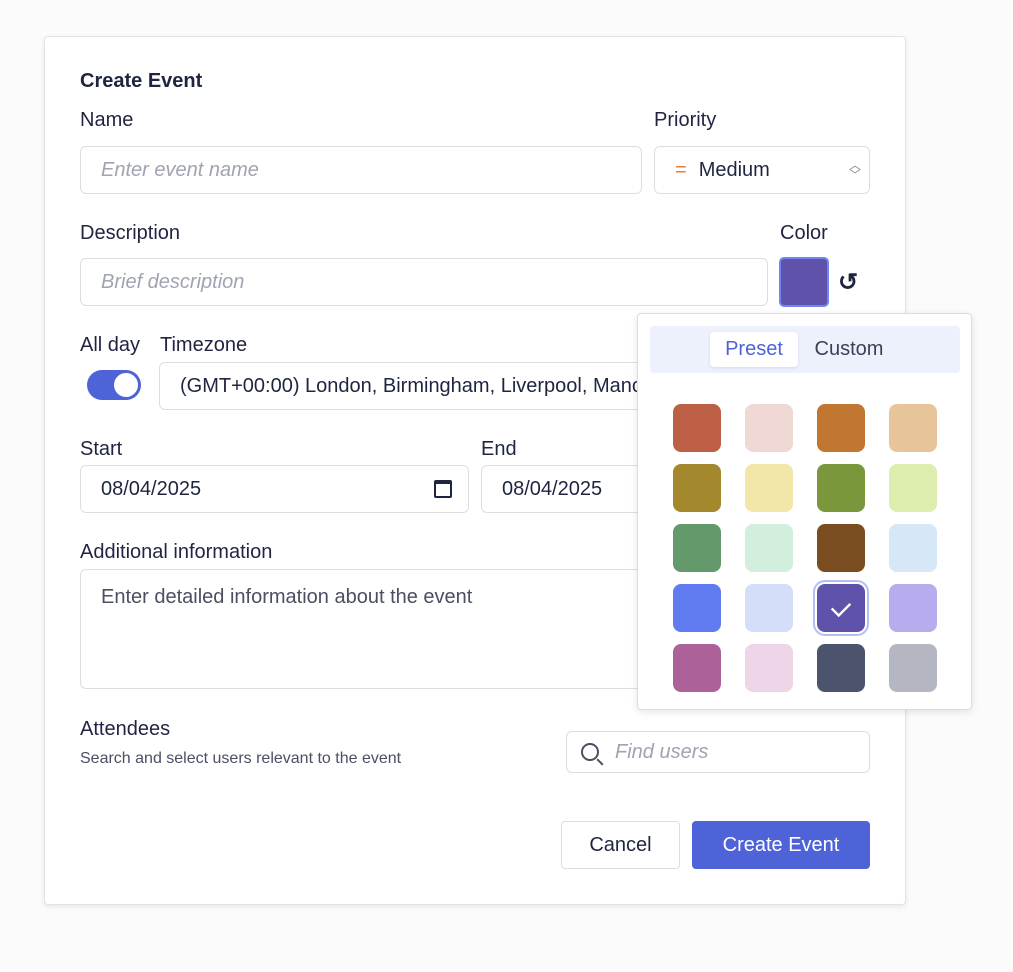  What do you see at coordinates (848, 282) in the screenshot?
I see `undo-icon: ↺` at bounding box center [848, 282].